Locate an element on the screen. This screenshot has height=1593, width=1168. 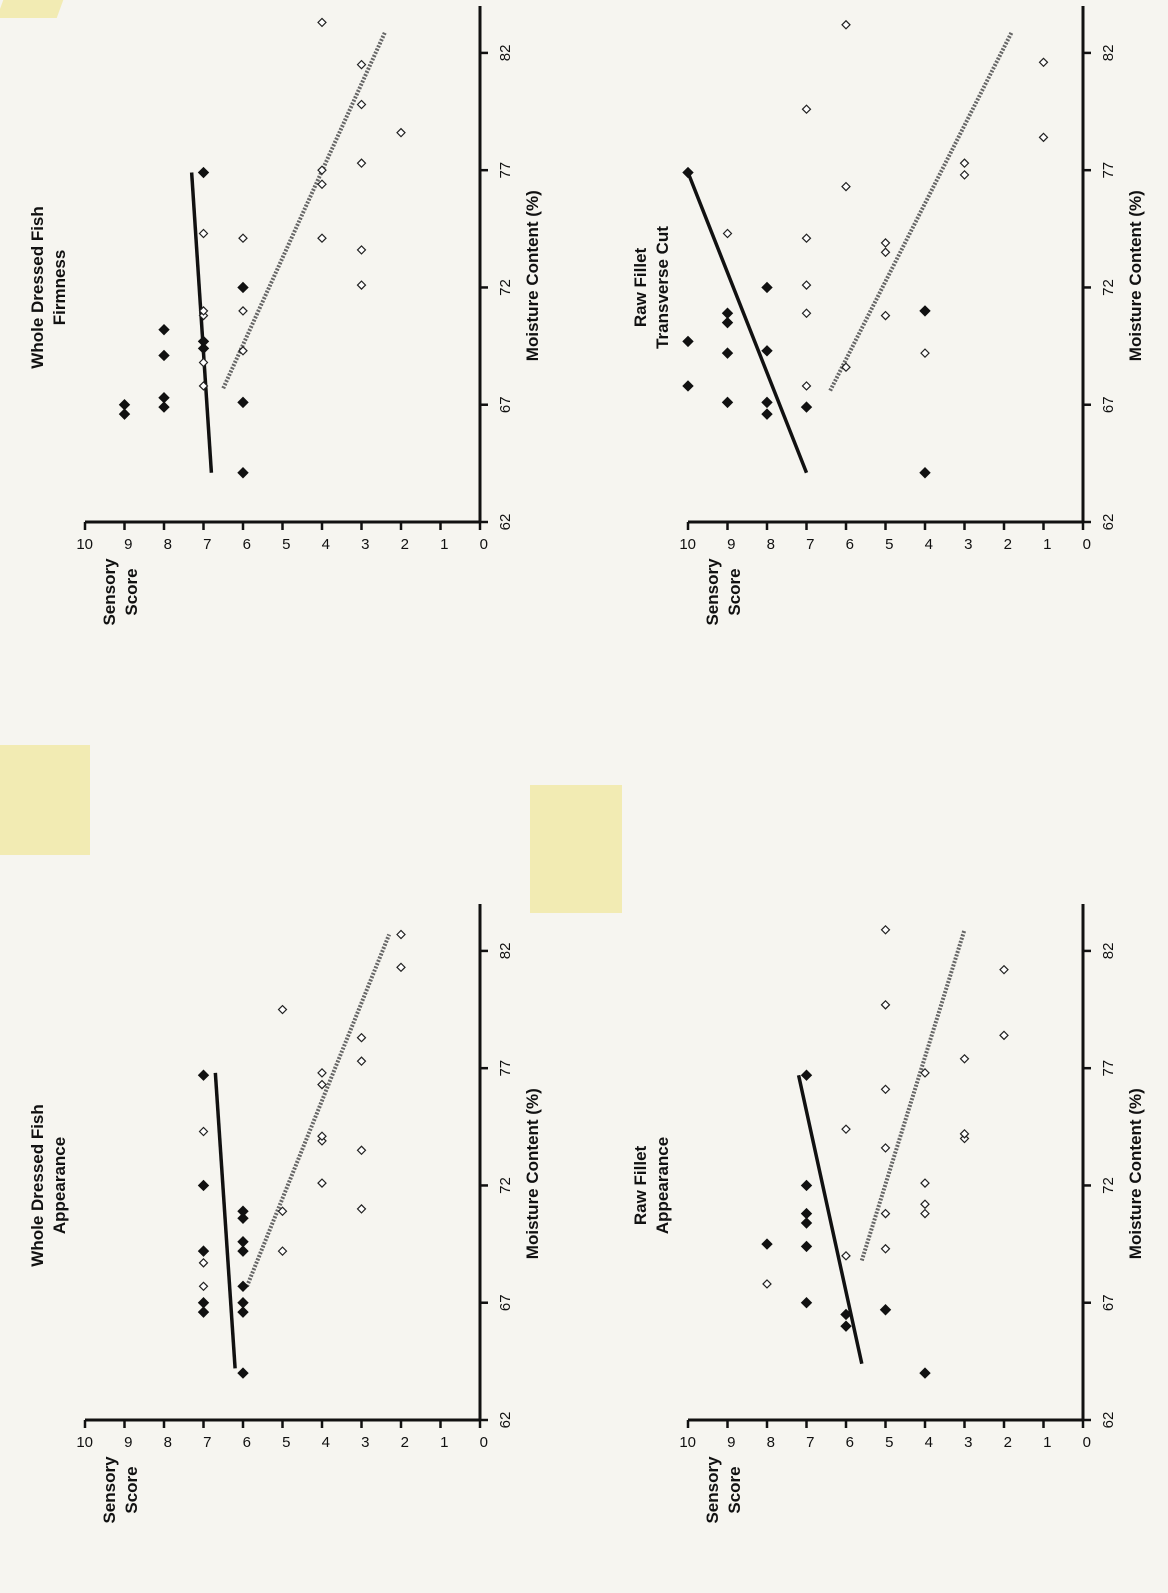
tape-middle-left is located at coordinates (45, 800).